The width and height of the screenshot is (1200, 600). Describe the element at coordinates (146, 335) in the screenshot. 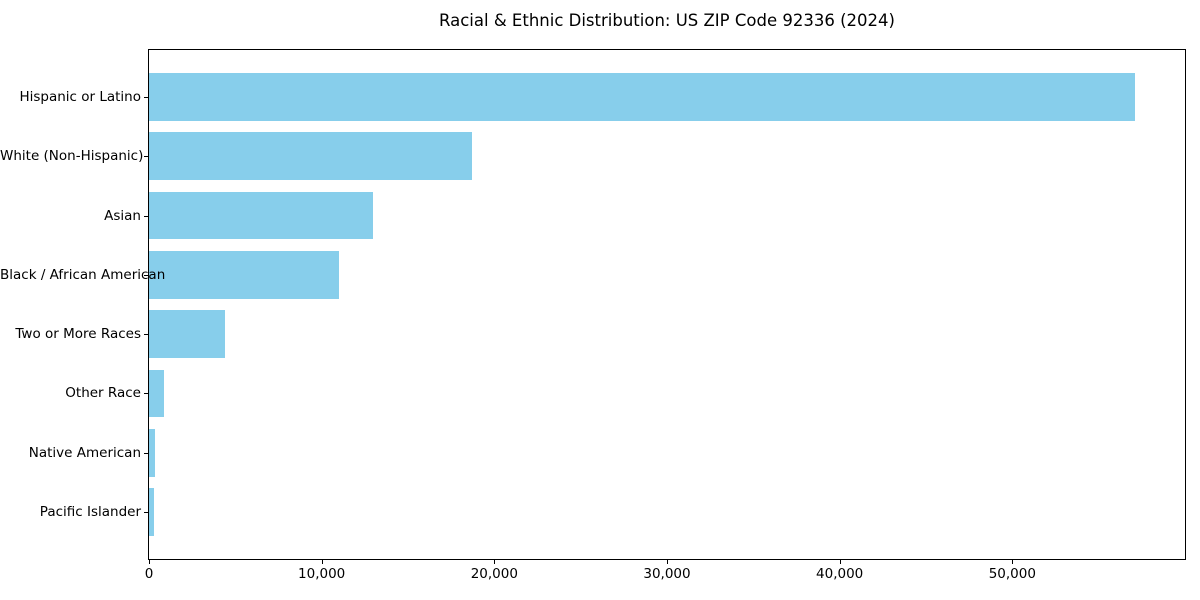

I see `y-tick-two-or-more-races` at that location.